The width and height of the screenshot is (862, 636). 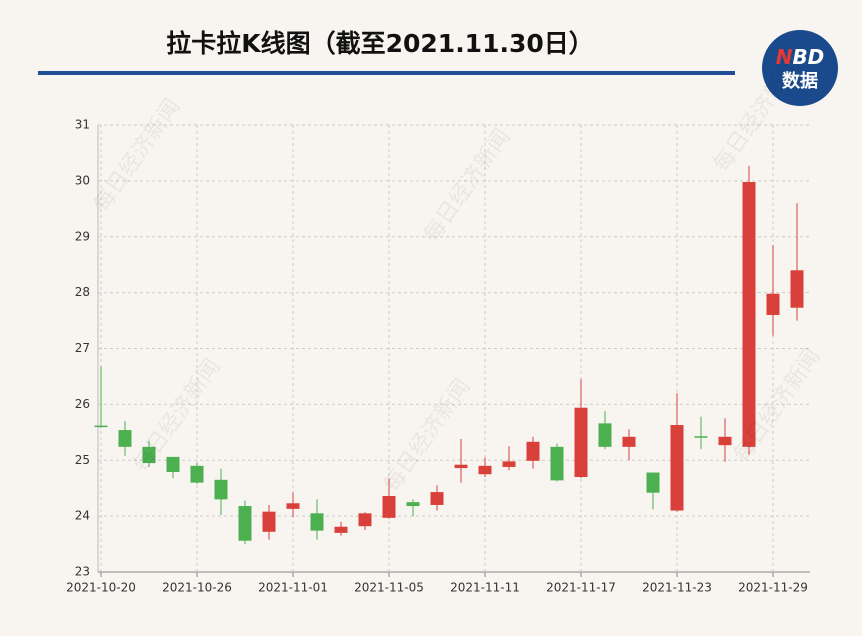 What do you see at coordinates (581, 588) in the screenshot?
I see `x-tick-label: 2021-11-17` at bounding box center [581, 588].